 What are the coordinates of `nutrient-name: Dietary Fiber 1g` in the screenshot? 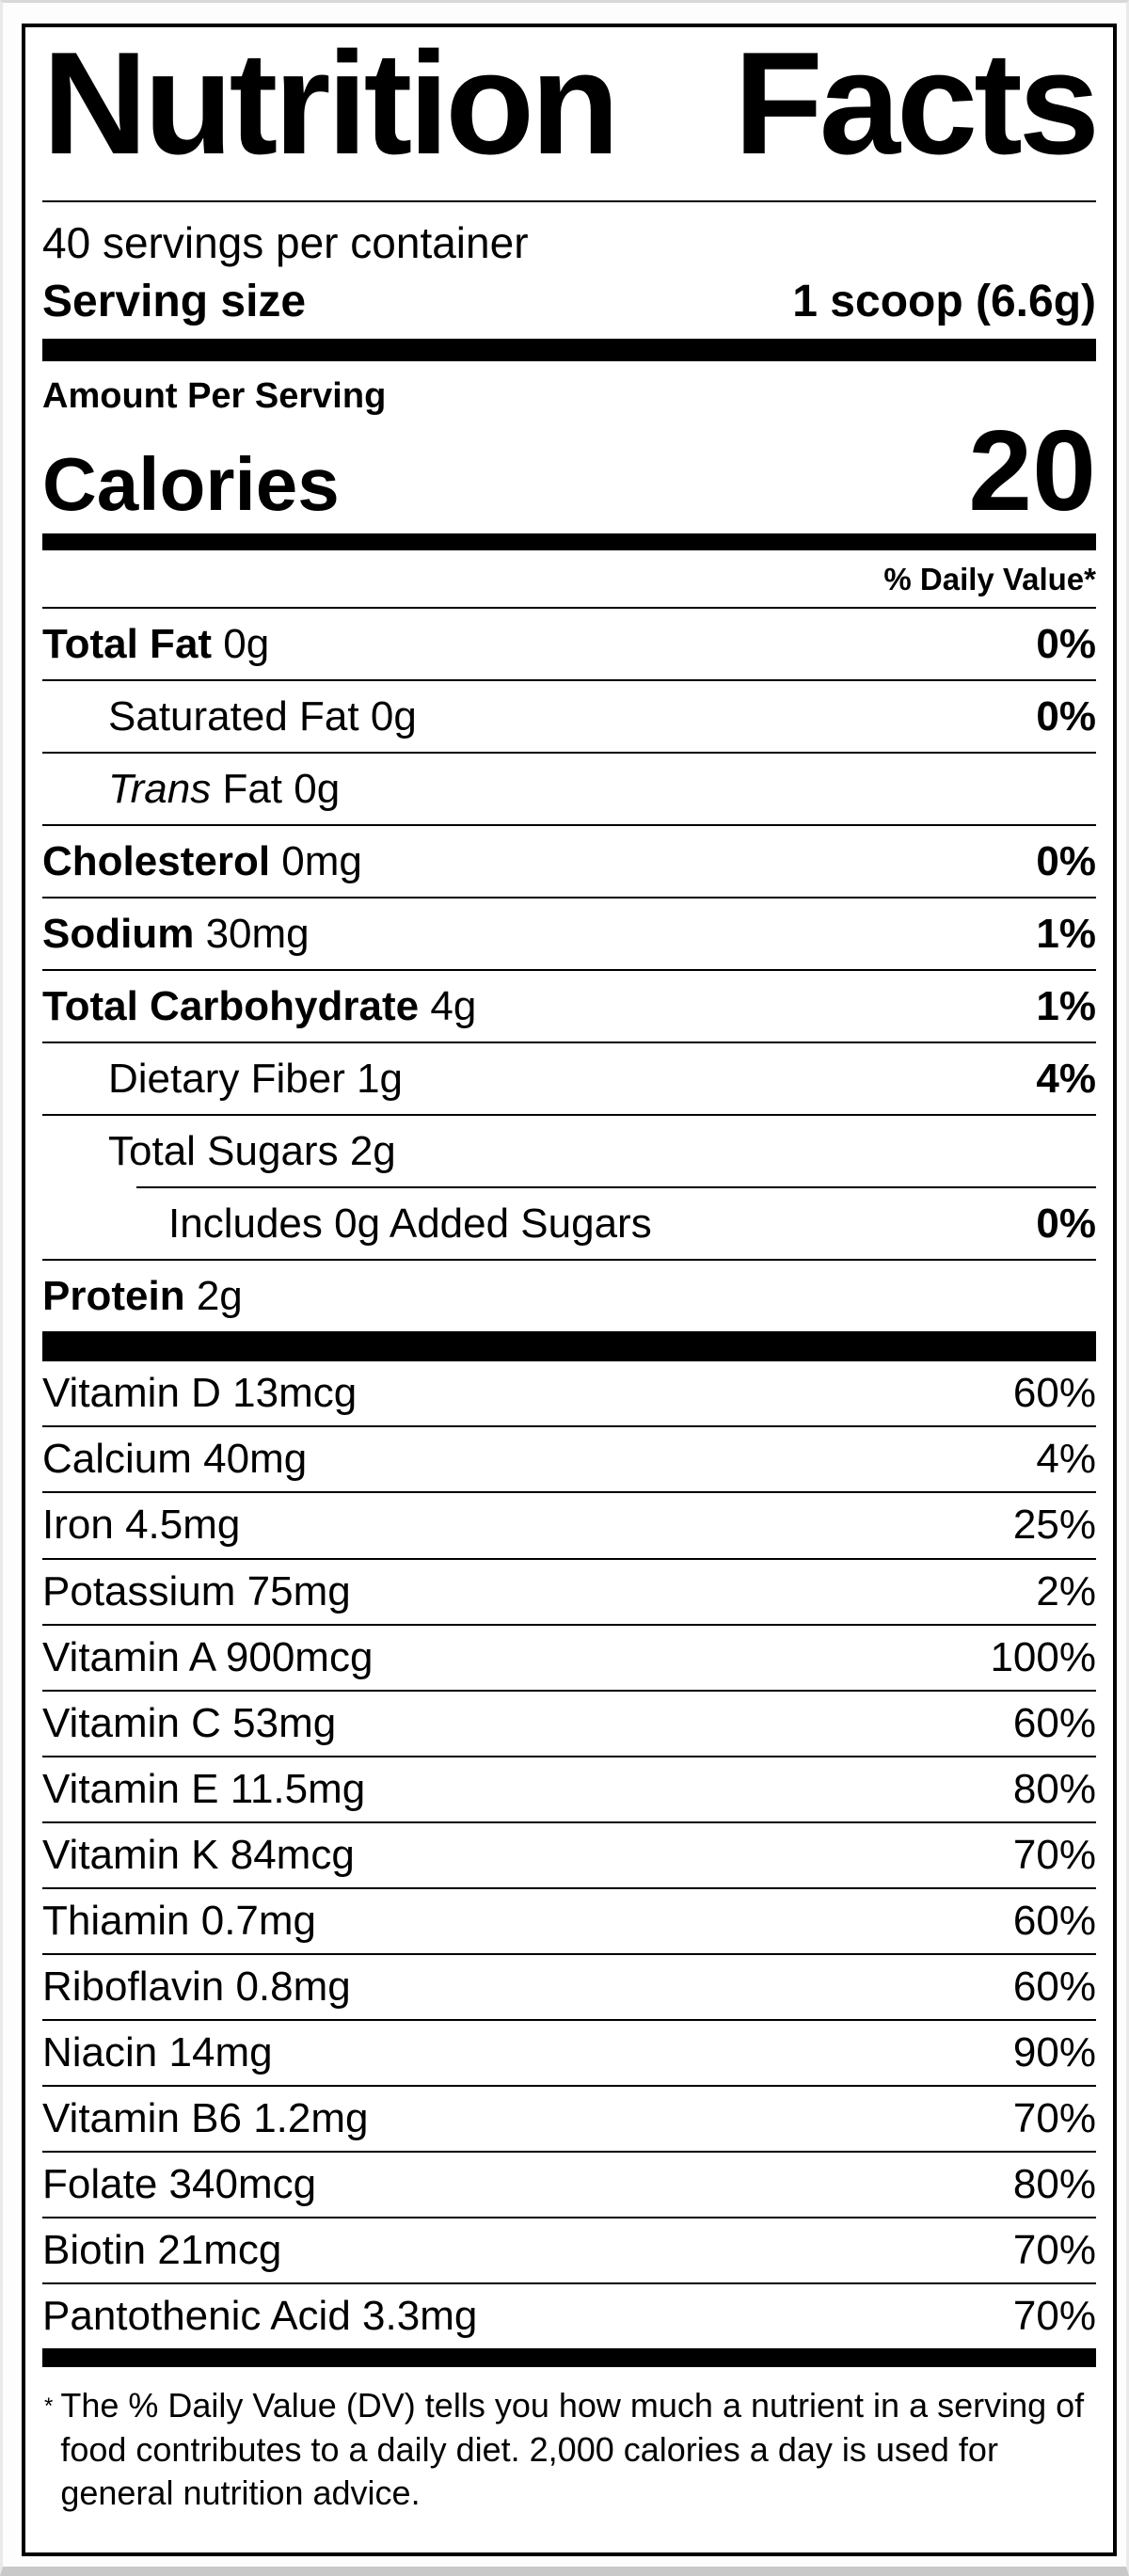 It's located at (256, 1079).